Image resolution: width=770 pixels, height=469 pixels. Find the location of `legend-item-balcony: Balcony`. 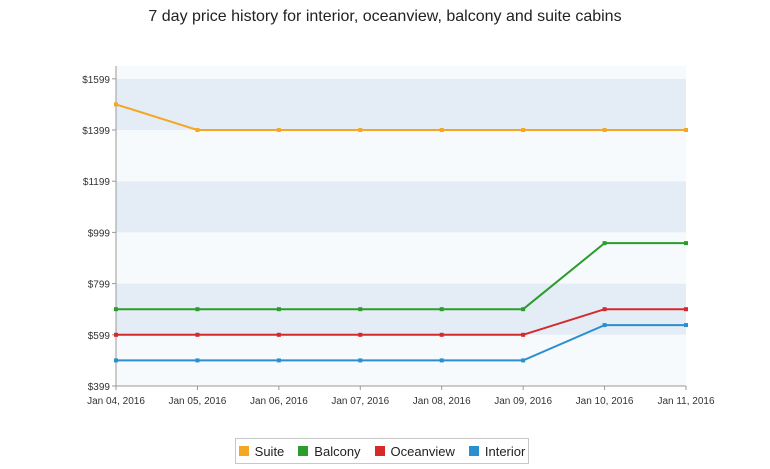

legend-item-balcony: Balcony is located at coordinates (329, 451).